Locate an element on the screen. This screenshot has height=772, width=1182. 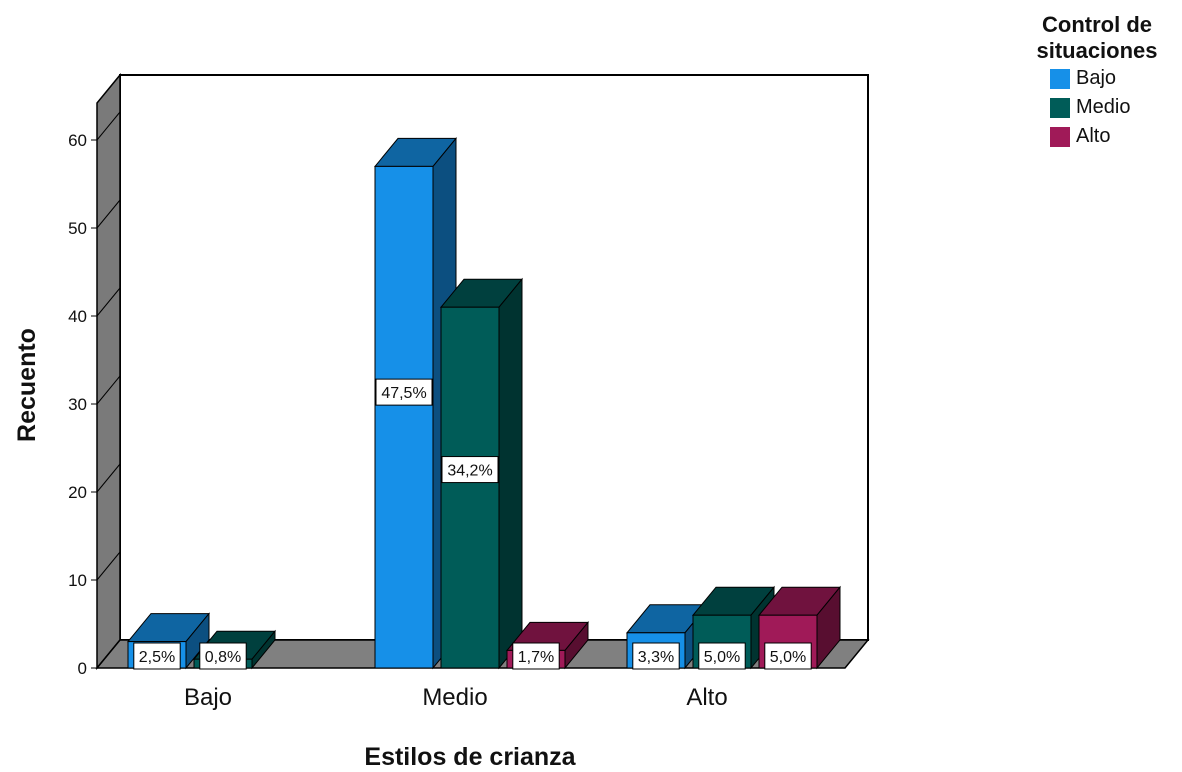
y-tick-label: 20 is located at coordinates (77, 492).